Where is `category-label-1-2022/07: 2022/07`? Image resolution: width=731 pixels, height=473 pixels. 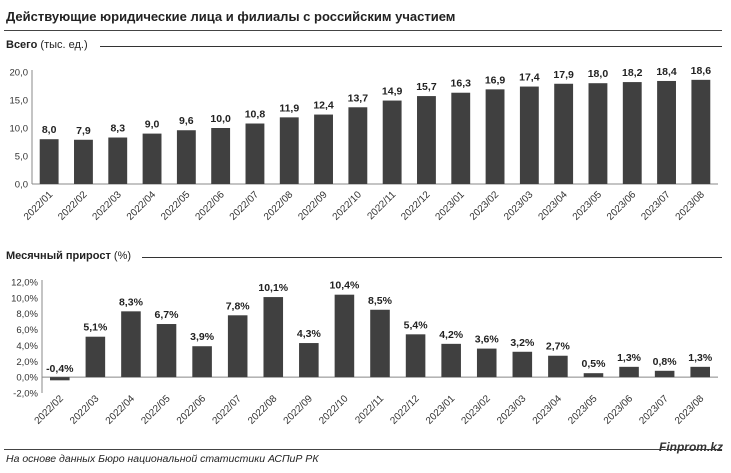
category-label-1-2022/07: 2022/07 is located at coordinates (227, 410).